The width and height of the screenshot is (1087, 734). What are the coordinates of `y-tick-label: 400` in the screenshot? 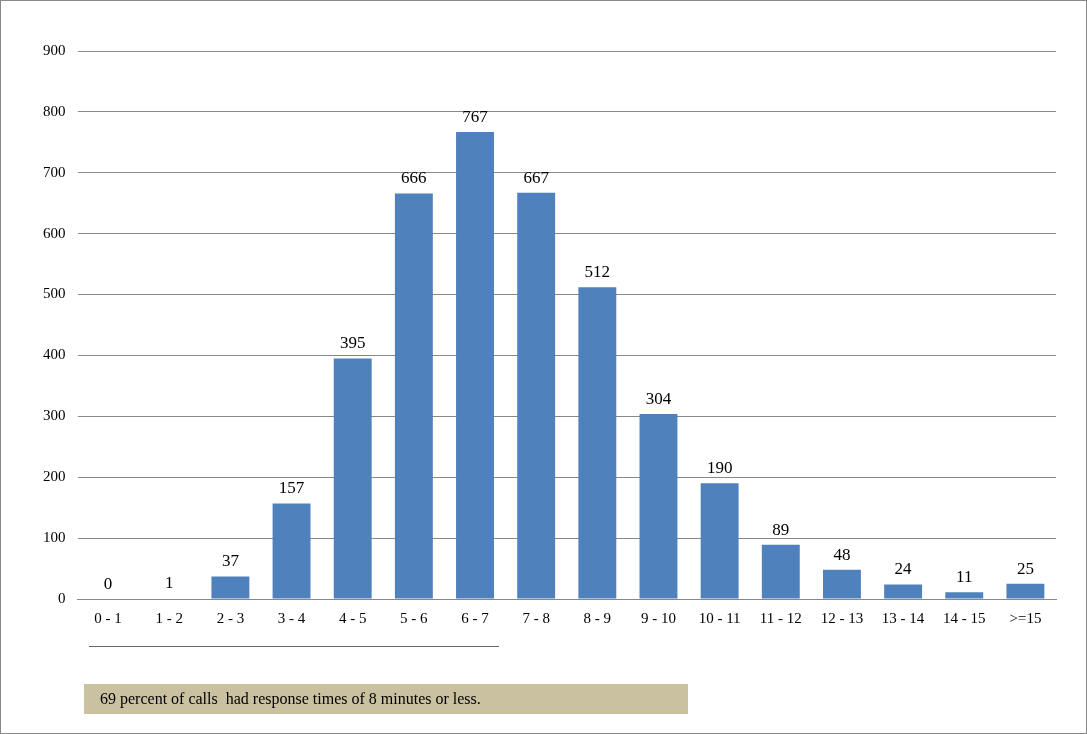 It's located at (54, 354).